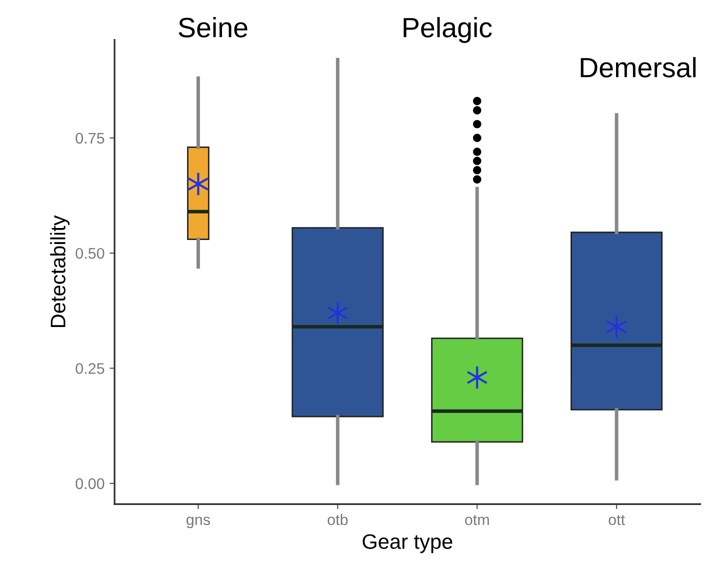 This screenshot has width=716, height=569. Describe the element at coordinates (477, 520) in the screenshot. I see `x-tick-label: otm` at that location.